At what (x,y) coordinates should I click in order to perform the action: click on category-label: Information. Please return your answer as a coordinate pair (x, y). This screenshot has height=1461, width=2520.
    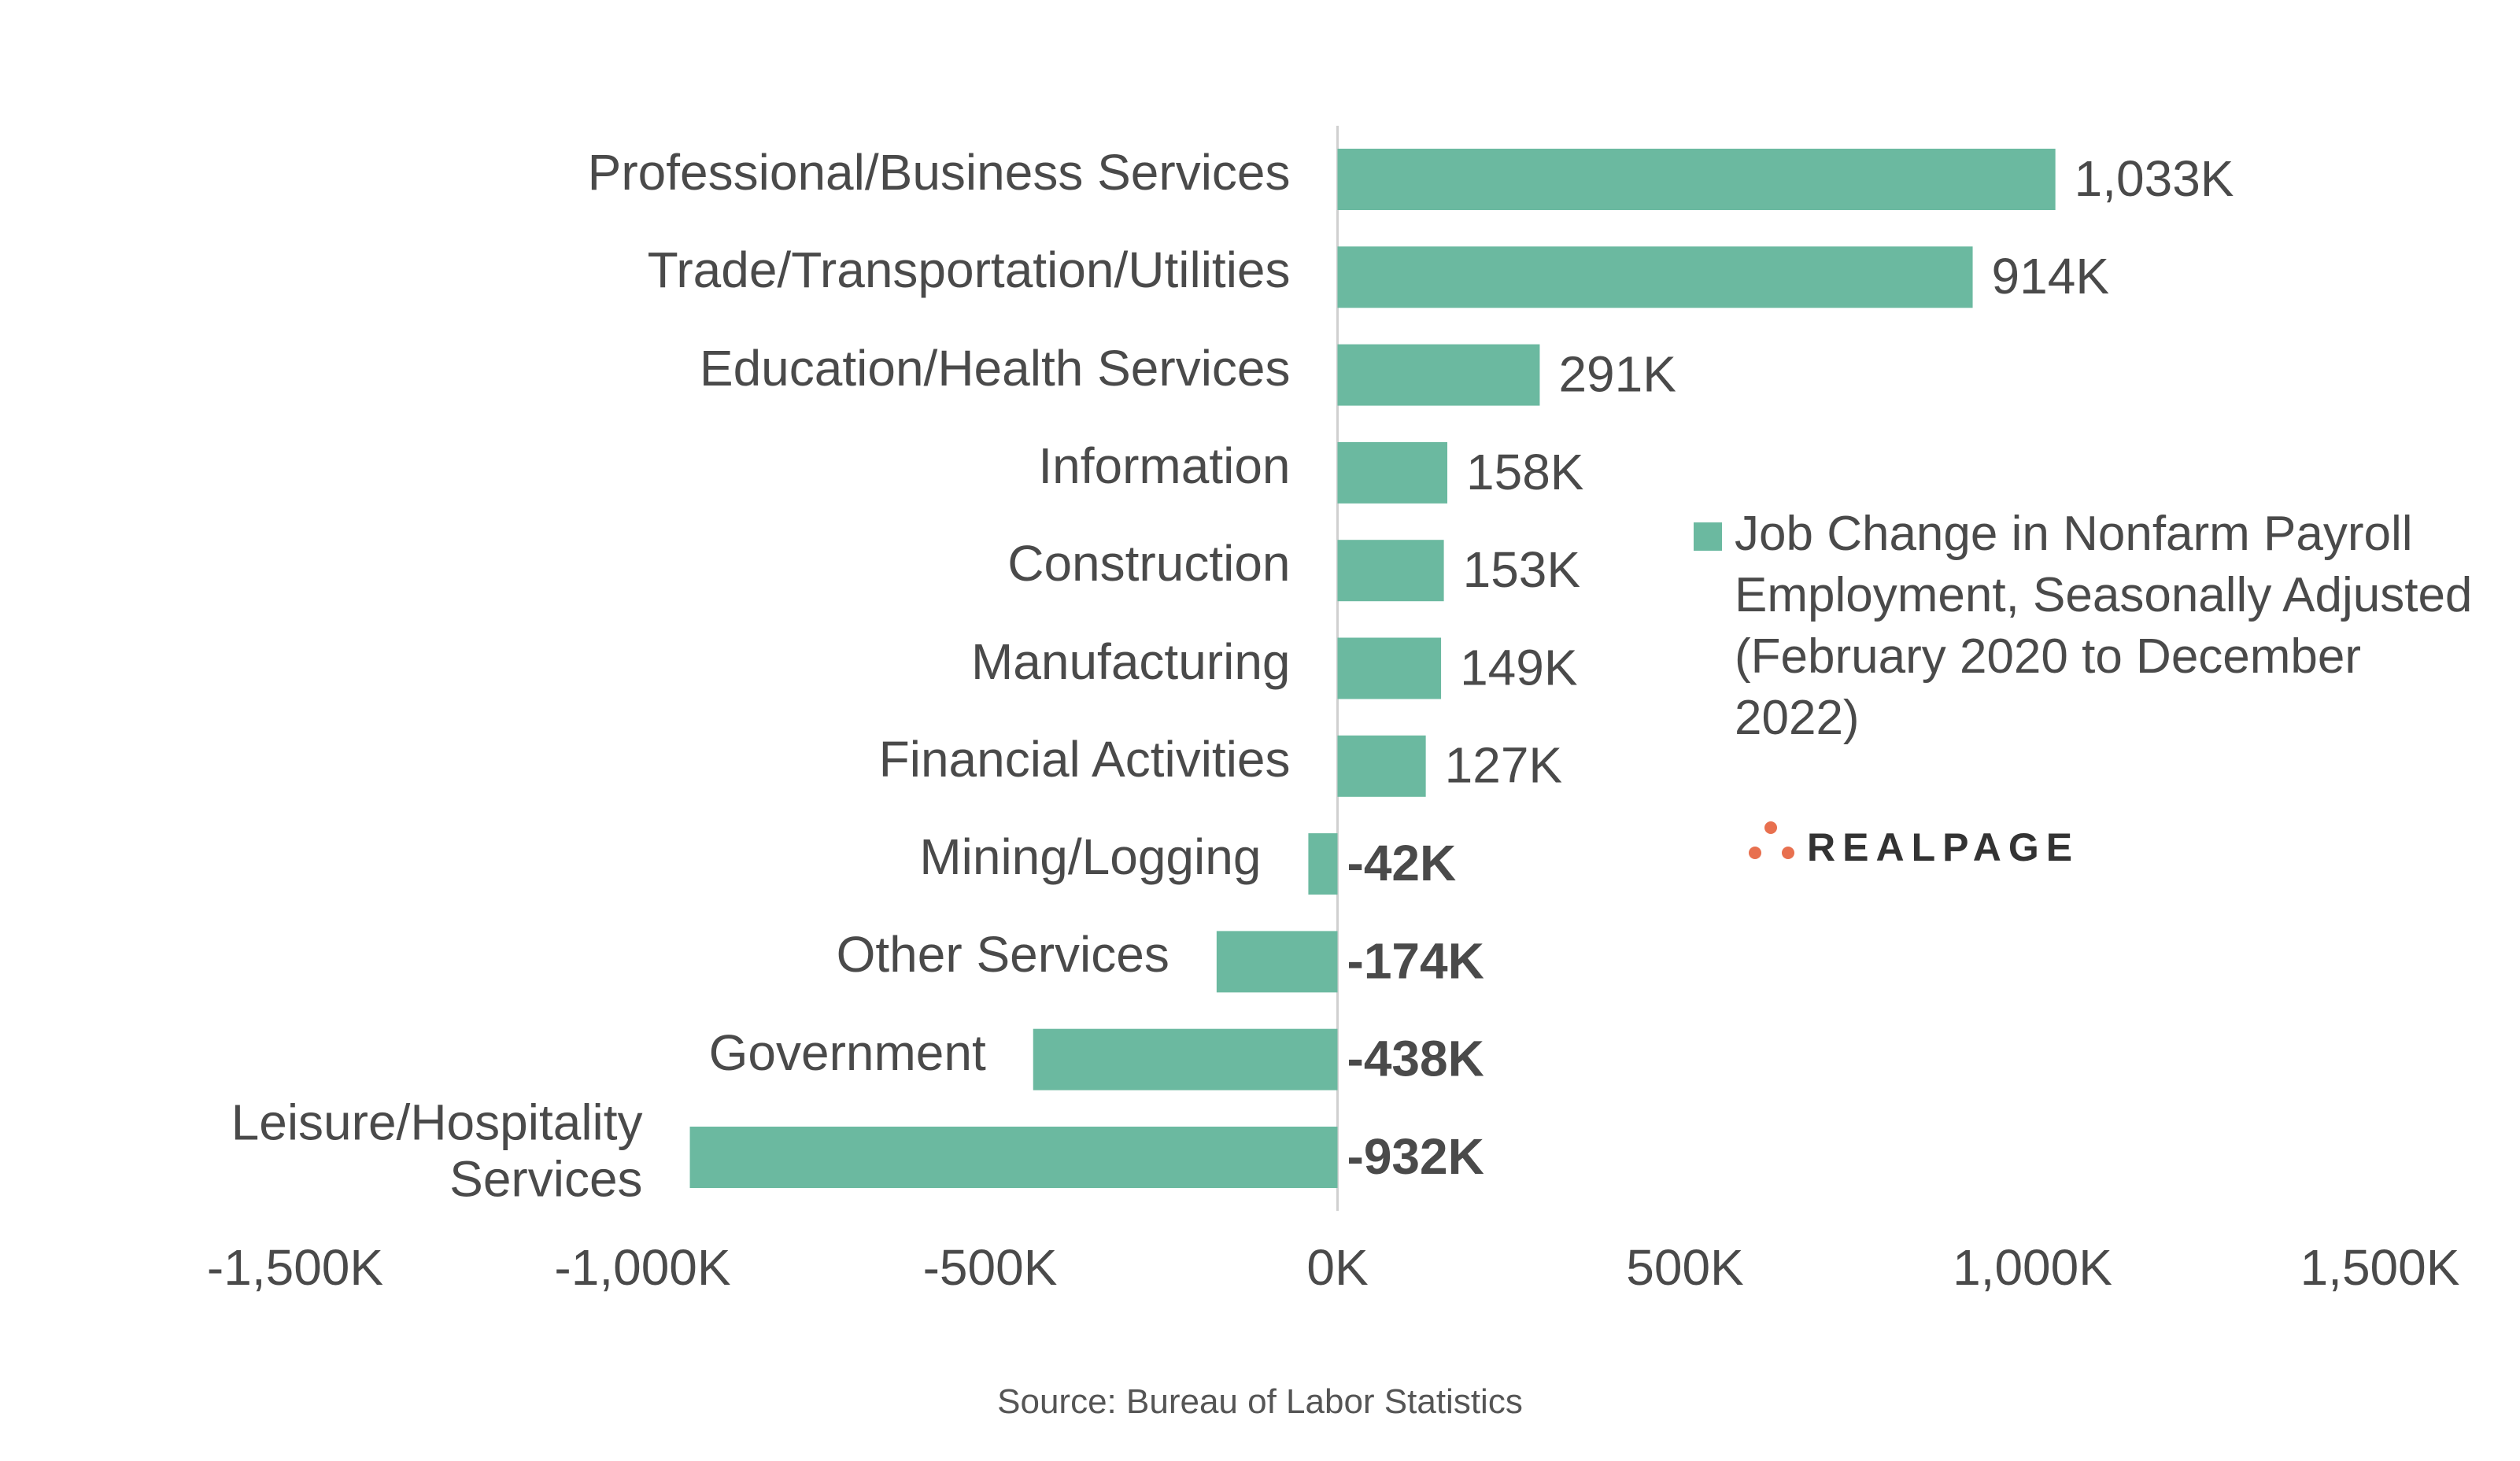
    Looking at the image, I should click on (1164, 466).